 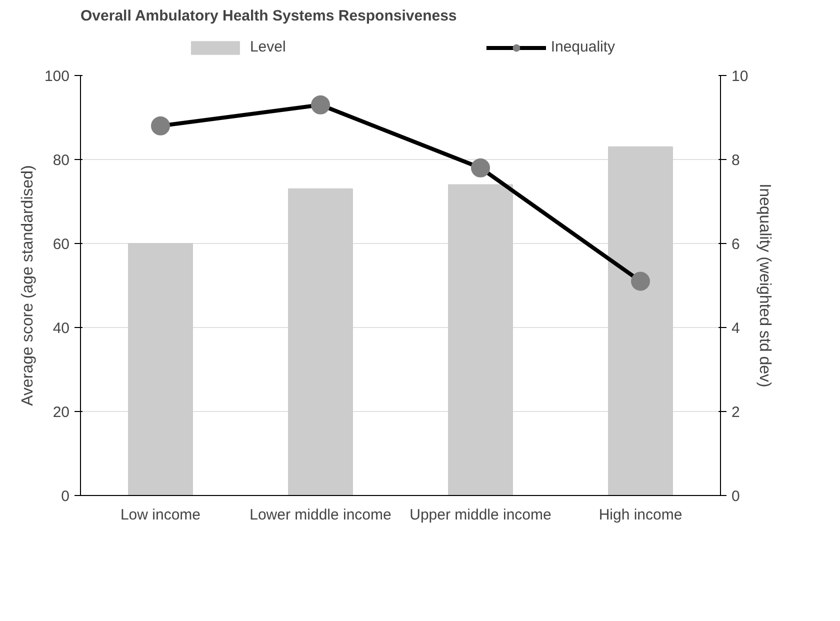 I want to click on y-tick-label: 20, so click(x=61, y=412).